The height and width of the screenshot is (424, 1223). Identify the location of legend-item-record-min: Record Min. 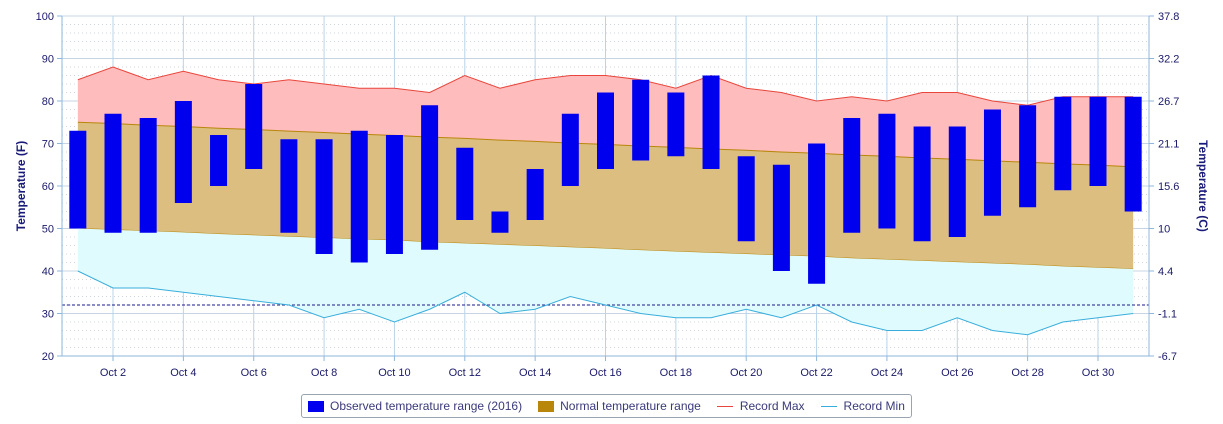
(862, 406).